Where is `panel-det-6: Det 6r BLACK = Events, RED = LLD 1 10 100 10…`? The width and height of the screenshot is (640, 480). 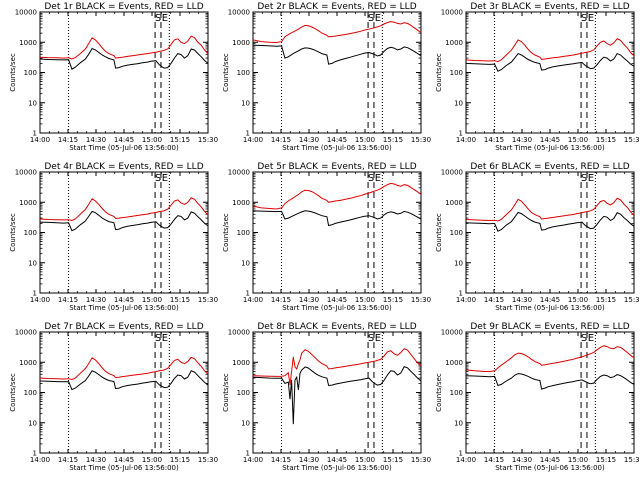
panel-det-6: Det 6r BLACK = Events, RED = LLD 1 10 100 10… is located at coordinates (537, 237).